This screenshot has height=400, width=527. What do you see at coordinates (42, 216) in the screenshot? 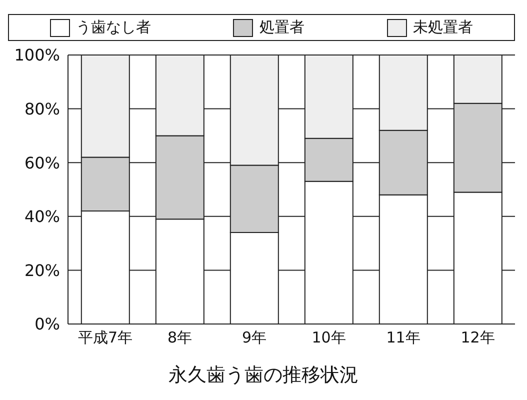
I see `y-tick-label: 40%` at bounding box center [42, 216].